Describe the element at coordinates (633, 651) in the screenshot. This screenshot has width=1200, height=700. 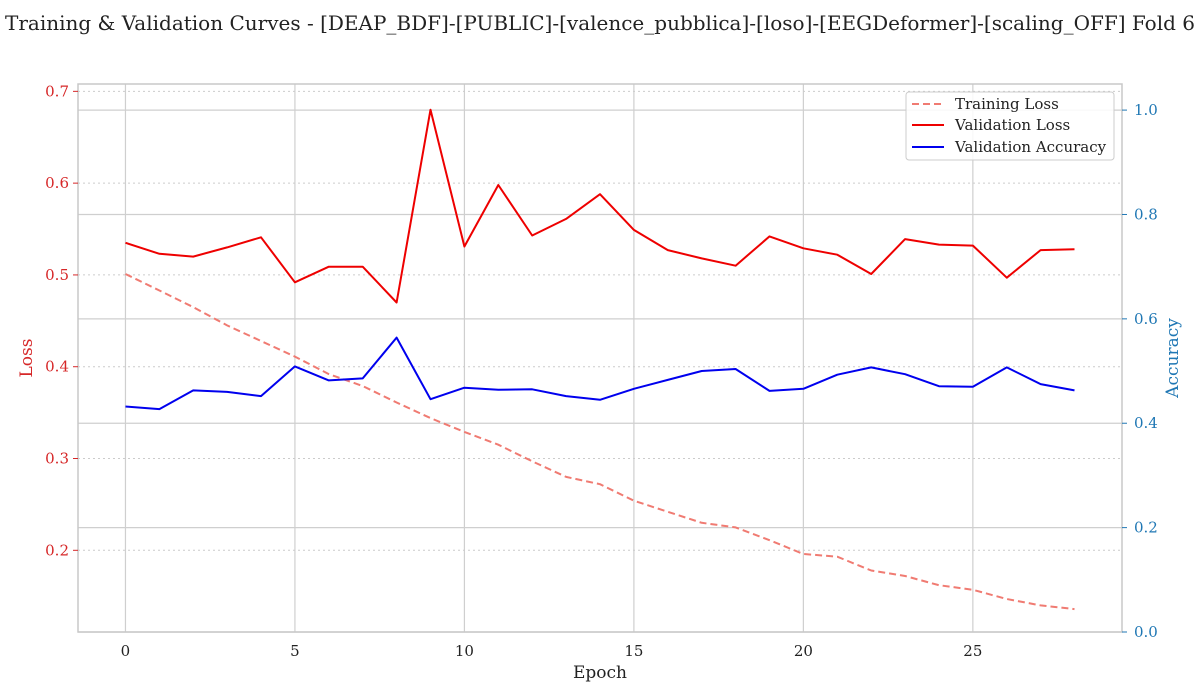
I see `x-tick-label: 15` at that location.